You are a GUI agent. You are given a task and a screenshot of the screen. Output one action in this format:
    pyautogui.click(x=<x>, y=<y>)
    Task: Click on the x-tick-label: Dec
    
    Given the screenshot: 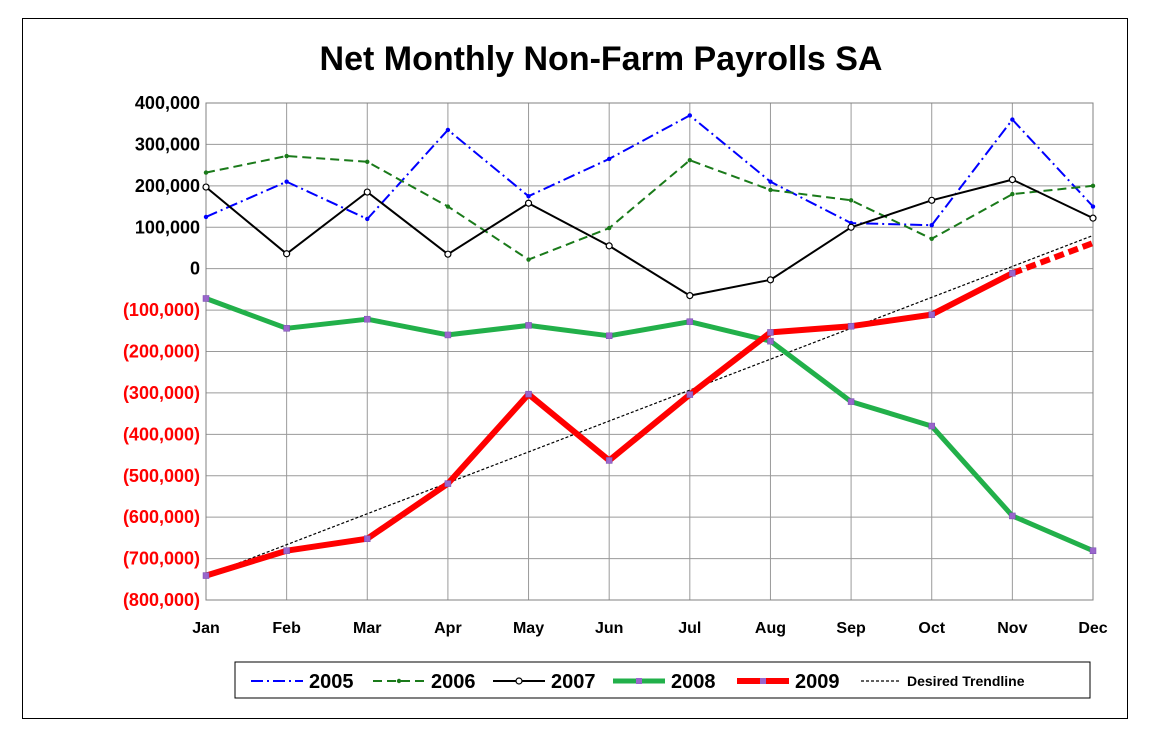 What is the action you would take?
    pyautogui.click(x=1092, y=628)
    